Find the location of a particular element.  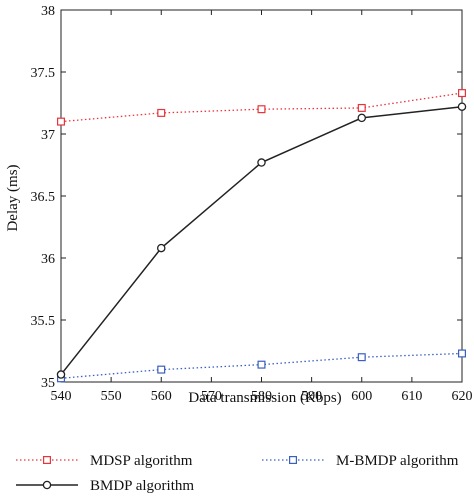

x-tick-label: 550 is located at coordinates (111, 396).